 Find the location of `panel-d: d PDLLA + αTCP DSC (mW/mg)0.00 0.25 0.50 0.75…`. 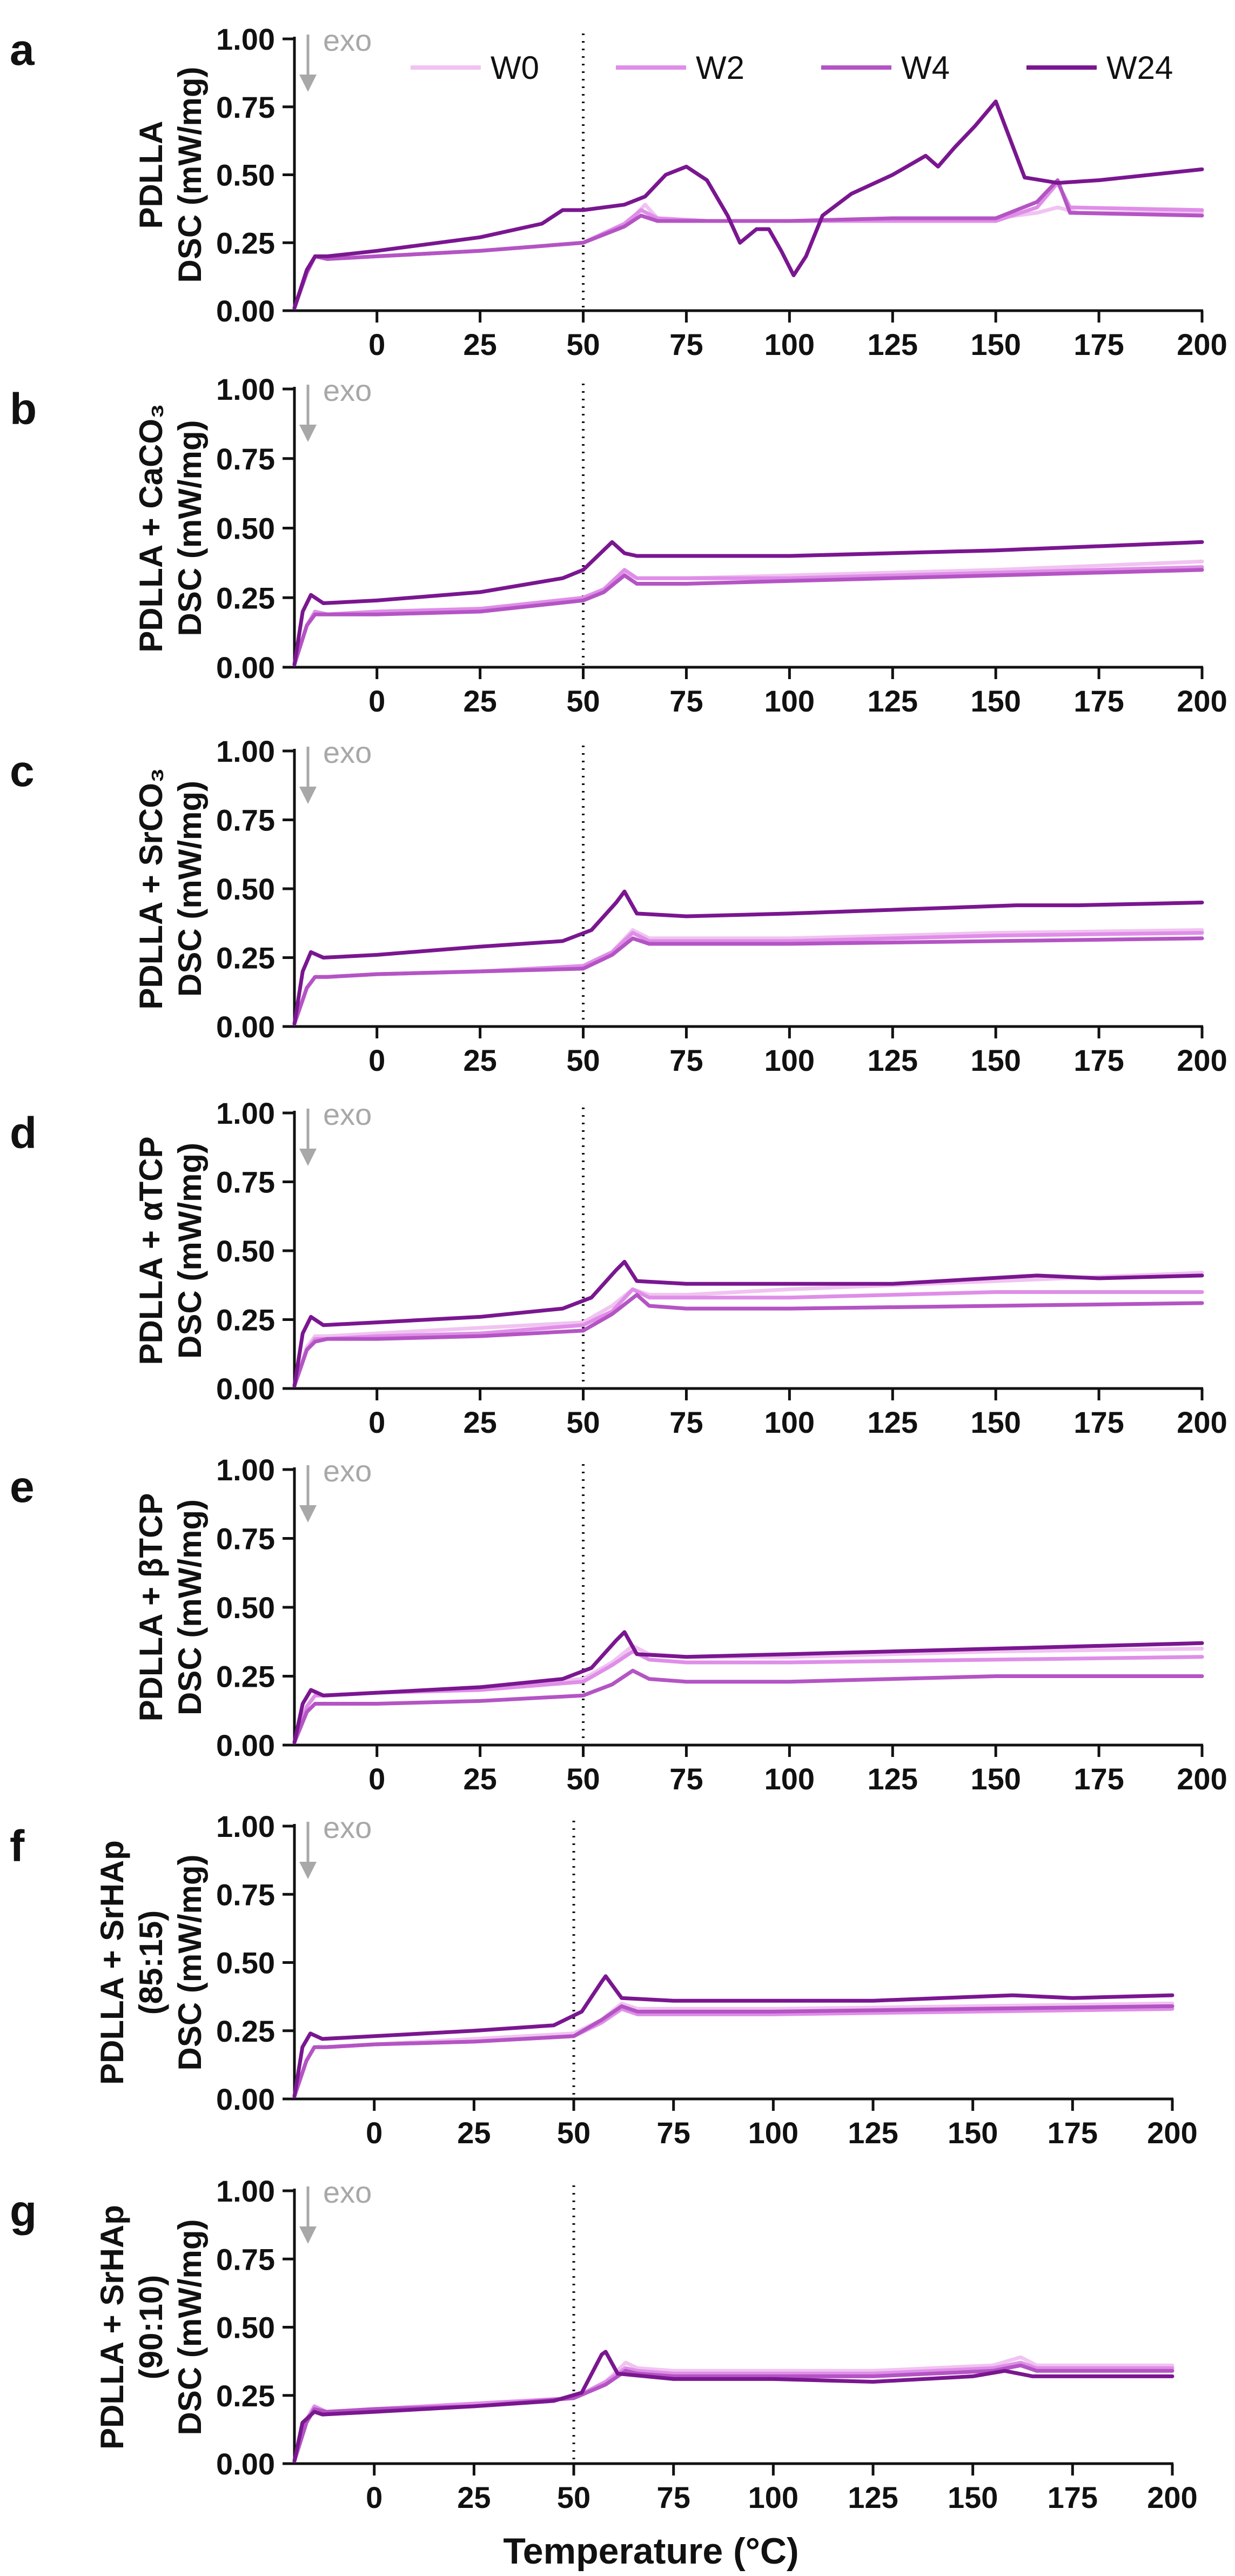

panel-d: d PDLLA + αTCP DSC (mW/mg)0.00 0.25 0.50 0.75… is located at coordinates (618, 1267).